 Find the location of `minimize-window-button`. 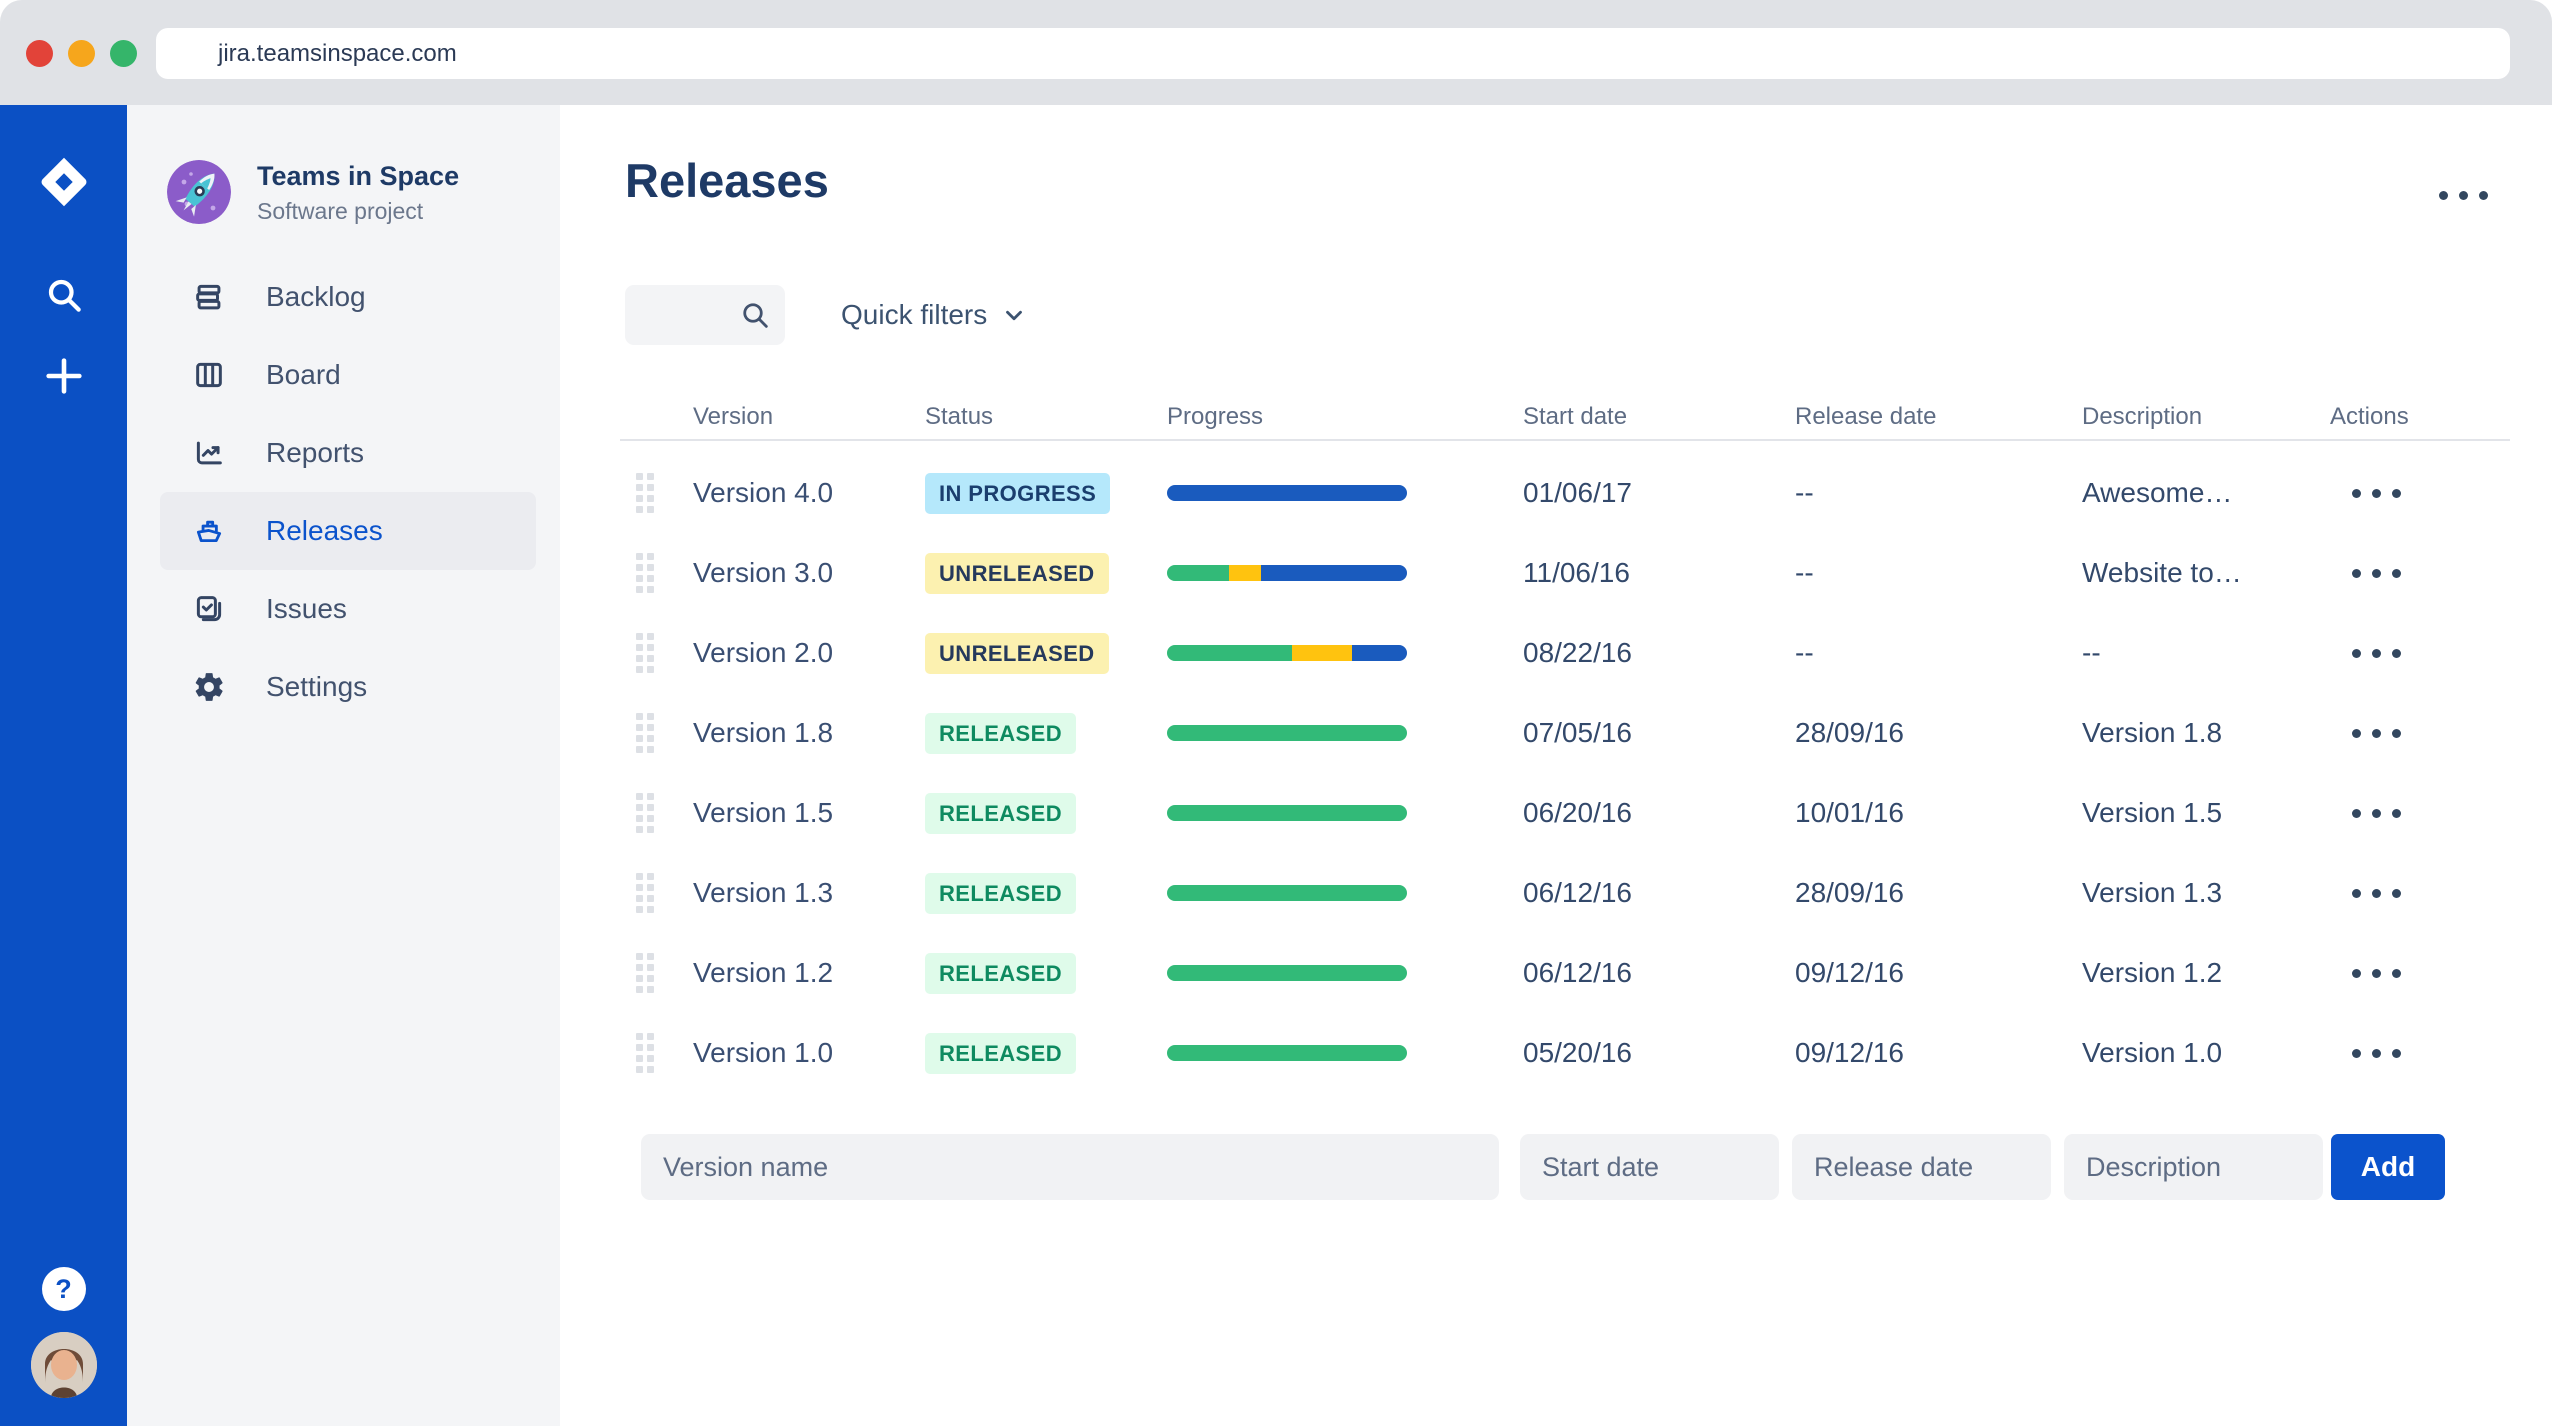

minimize-window-button is located at coordinates (81, 53).